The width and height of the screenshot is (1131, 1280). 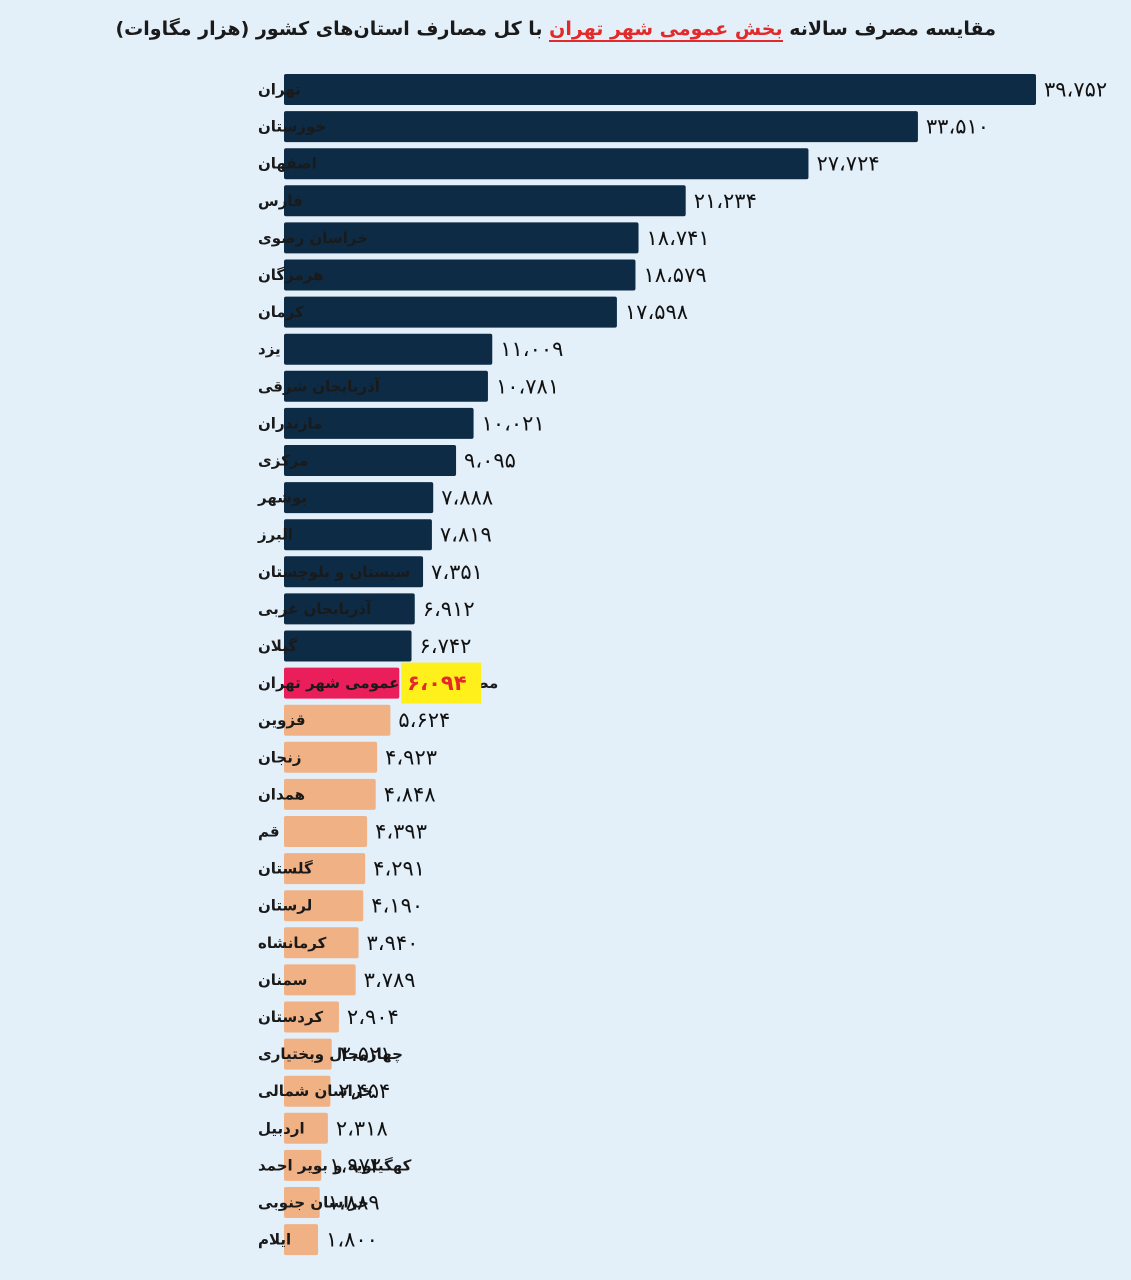 What do you see at coordinates (290, 423) in the screenshot?
I see `category-label-9: مازندران` at bounding box center [290, 423].